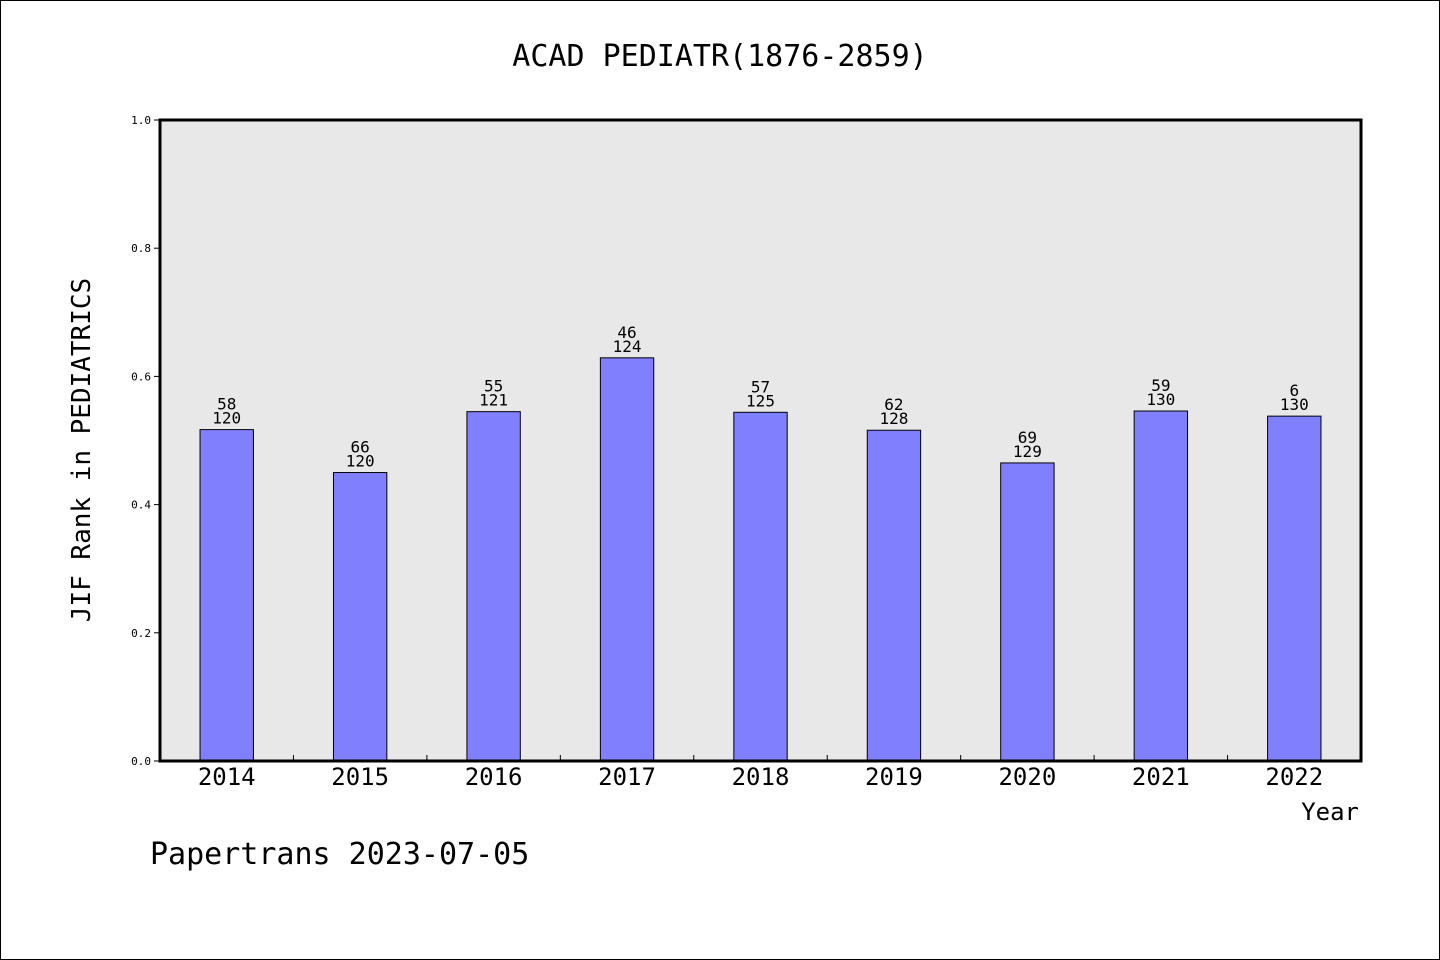 This screenshot has height=960, width=1440. What do you see at coordinates (1027, 437) in the screenshot?
I see `bar-rank-label: 69` at bounding box center [1027, 437].